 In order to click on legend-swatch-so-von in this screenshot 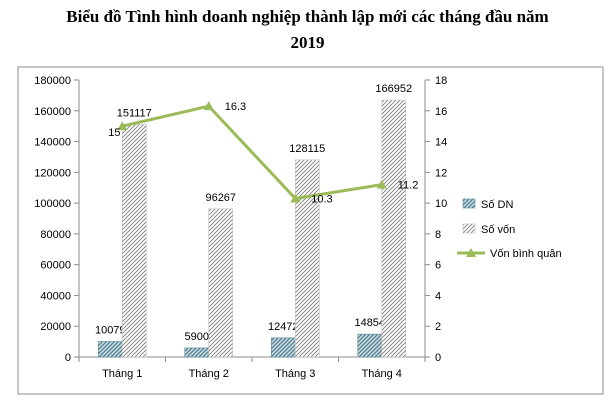, I will do `click(469, 228)`.